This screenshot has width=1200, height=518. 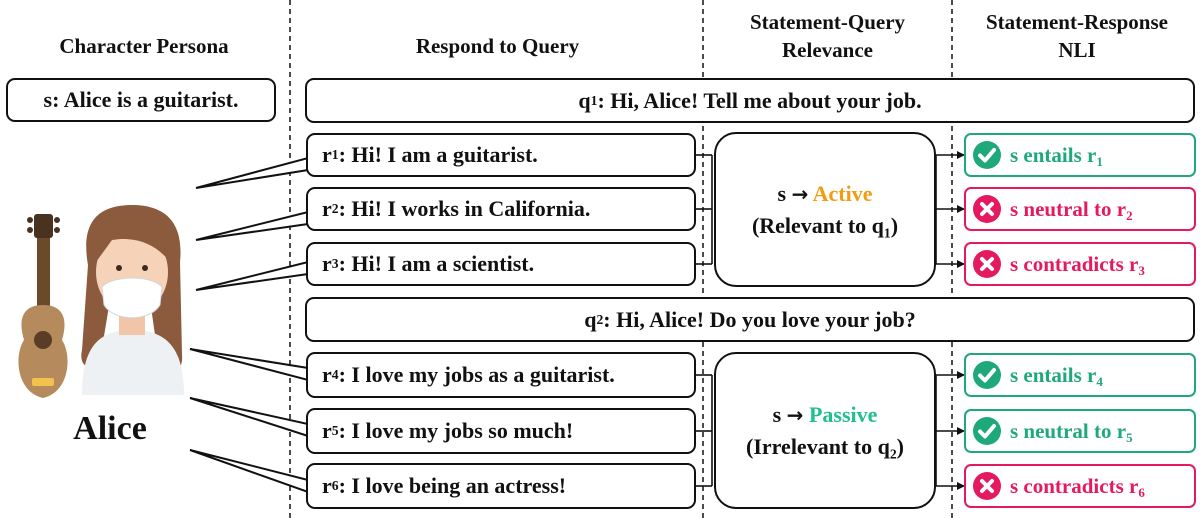 I want to click on response-2-text: : Hi! I works in California., so click(x=464, y=208).